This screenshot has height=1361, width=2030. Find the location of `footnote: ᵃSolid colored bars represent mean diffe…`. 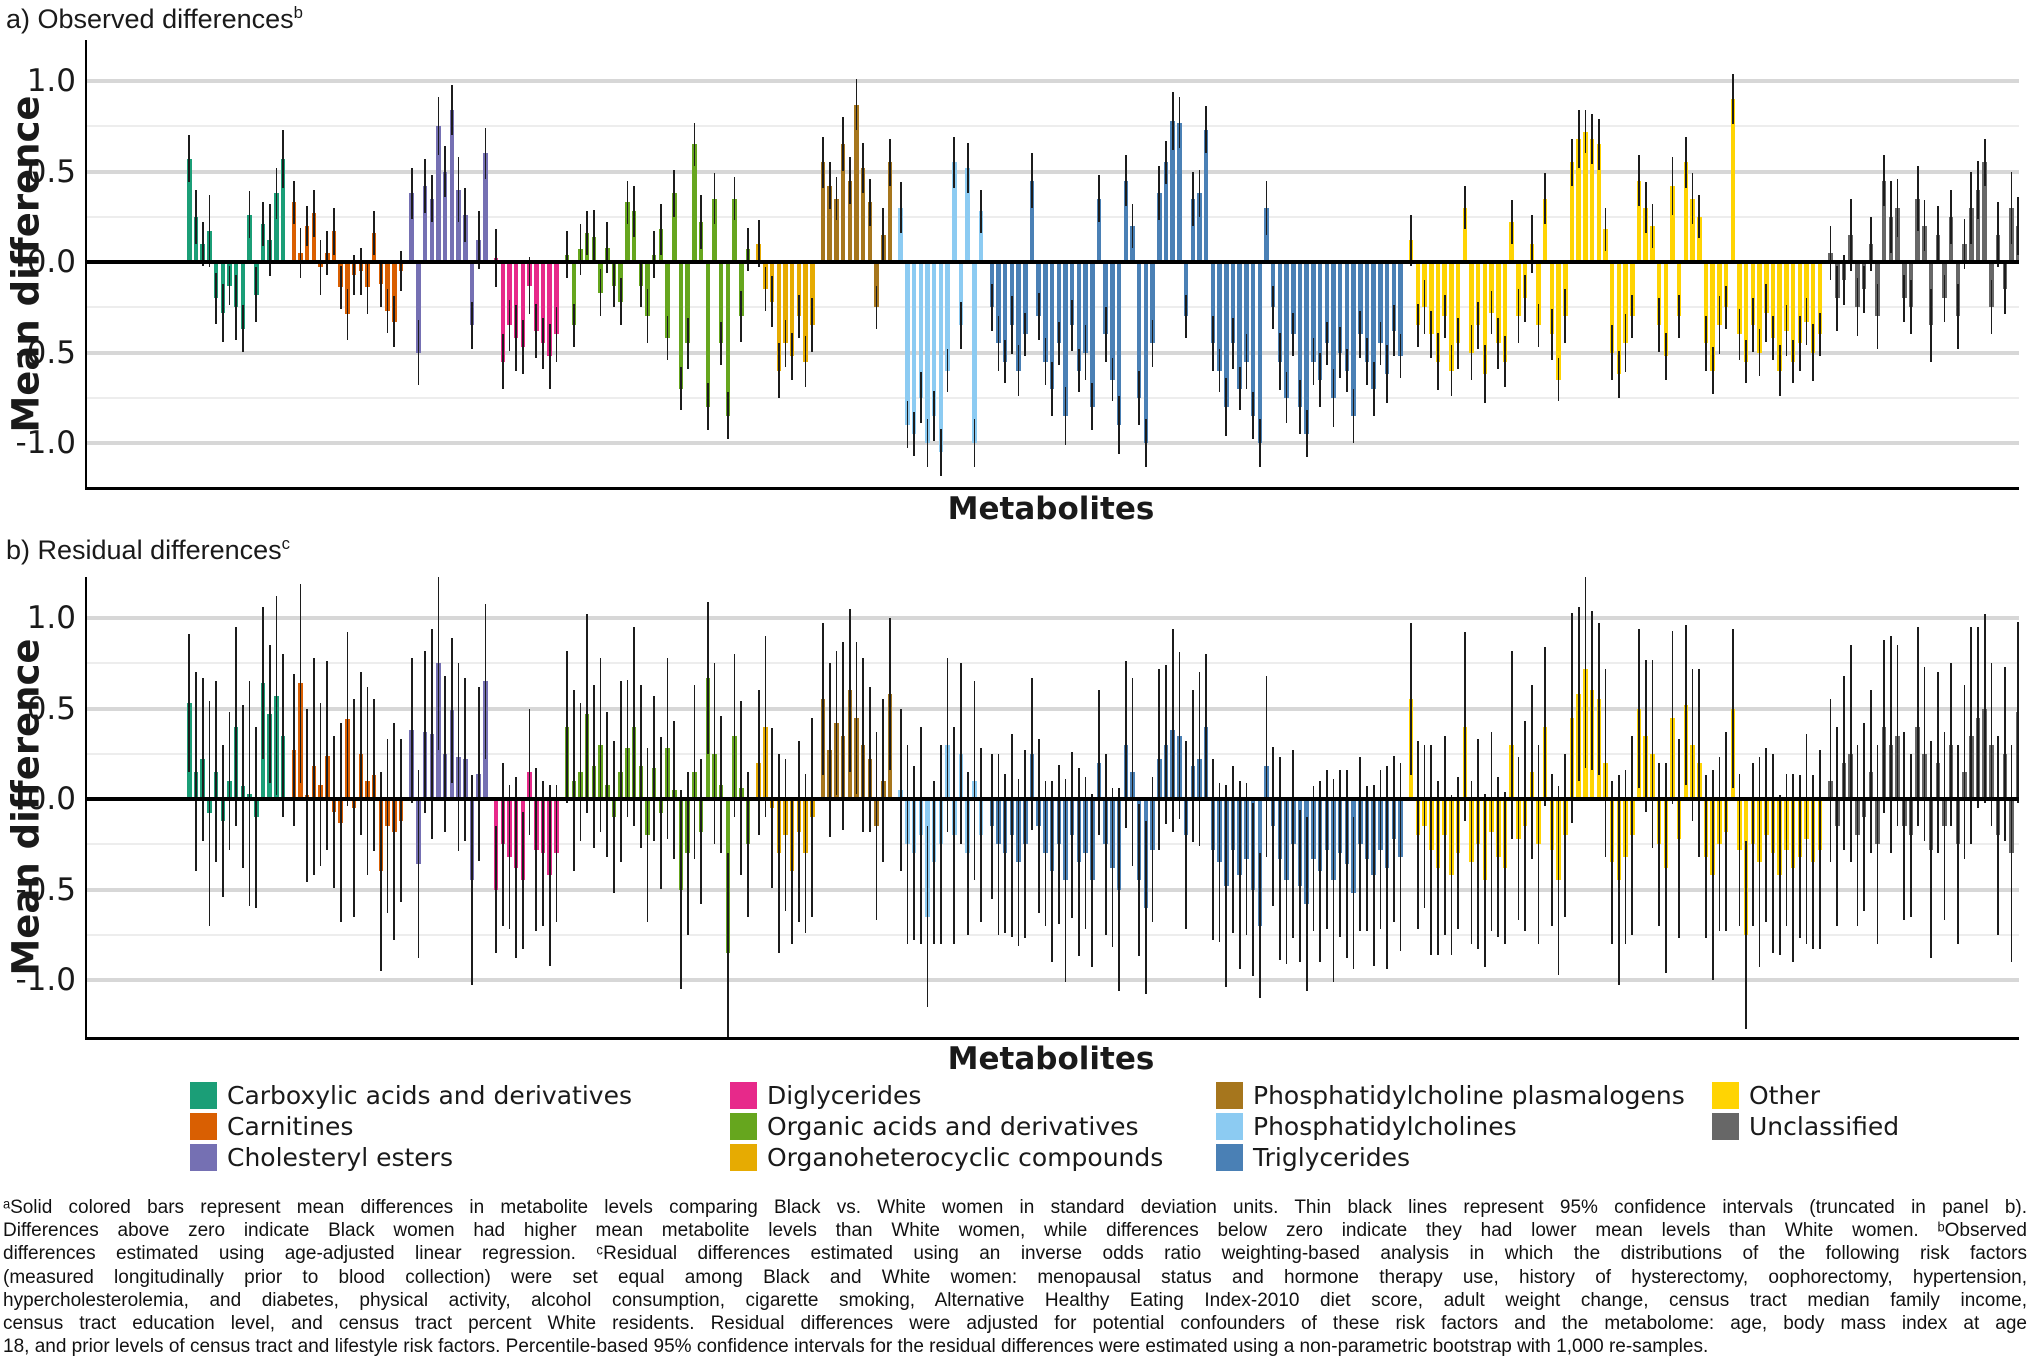

footnote: ᵃSolid colored bars represent mean diffe… is located at coordinates (1015, 1277).